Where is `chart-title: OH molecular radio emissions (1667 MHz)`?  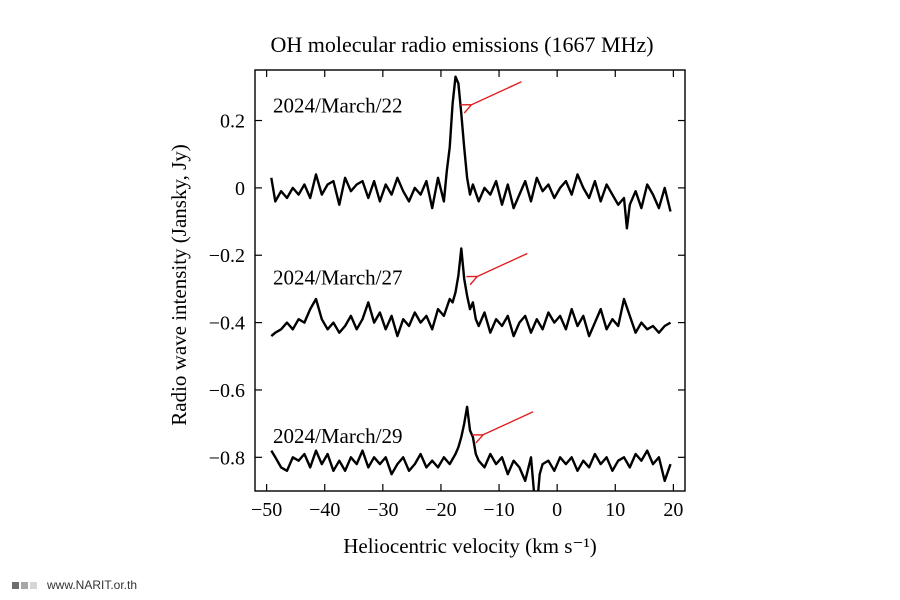 chart-title: OH molecular radio emissions (1667 MHz) is located at coordinates (461, 44).